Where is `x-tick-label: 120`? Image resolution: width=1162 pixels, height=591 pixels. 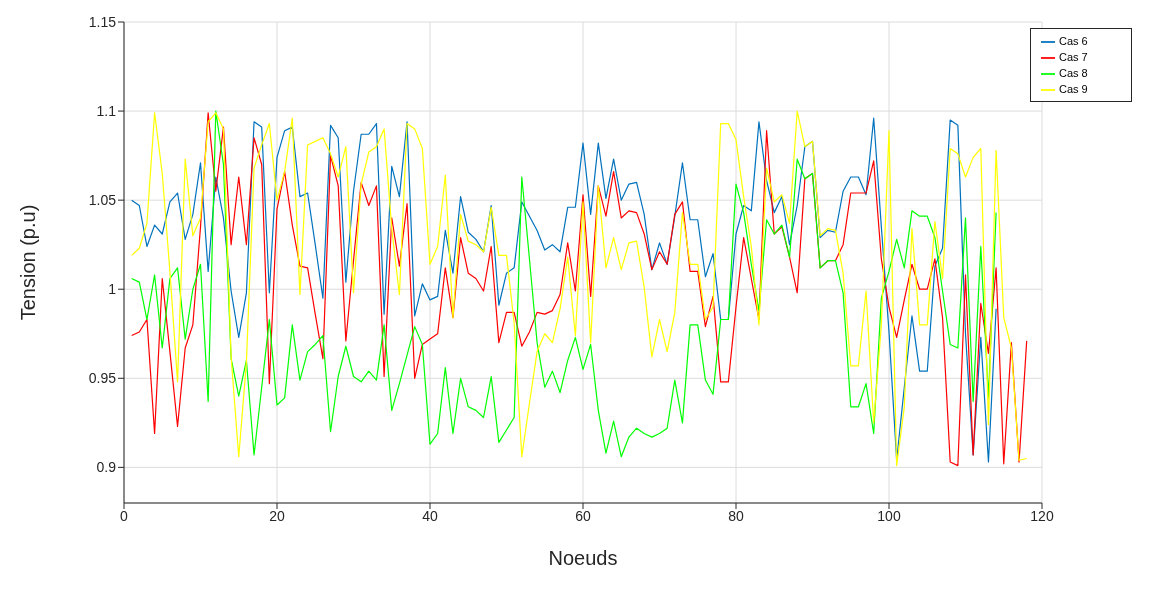 x-tick-label: 120 is located at coordinates (1042, 515).